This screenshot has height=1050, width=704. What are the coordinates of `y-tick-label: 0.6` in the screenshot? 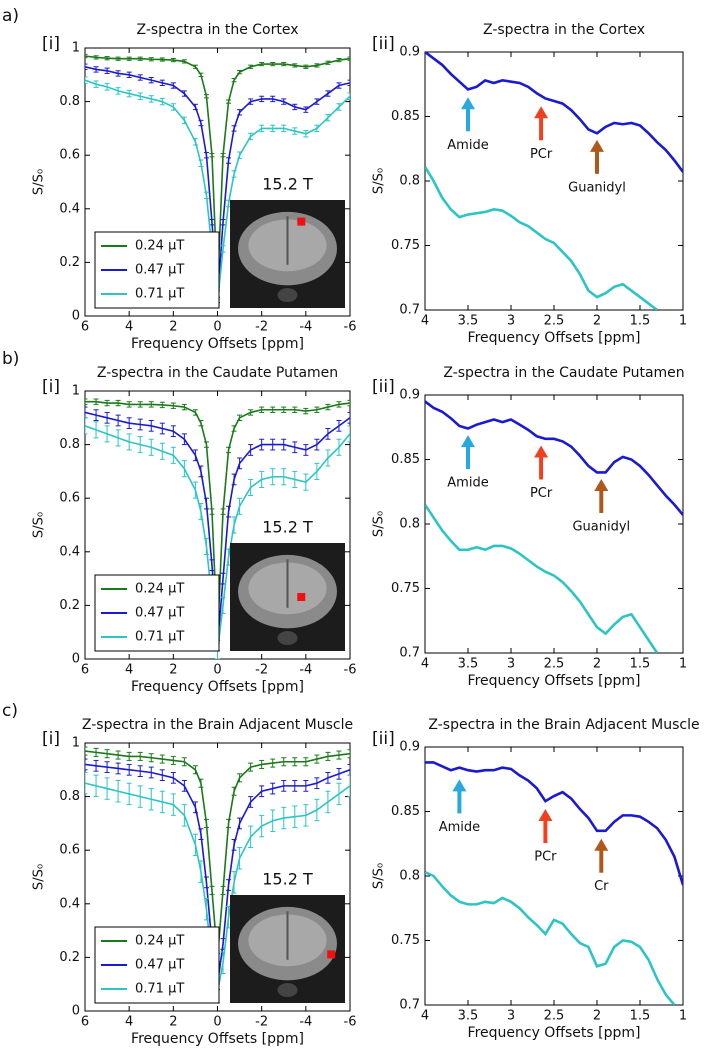 It's located at (69, 155).